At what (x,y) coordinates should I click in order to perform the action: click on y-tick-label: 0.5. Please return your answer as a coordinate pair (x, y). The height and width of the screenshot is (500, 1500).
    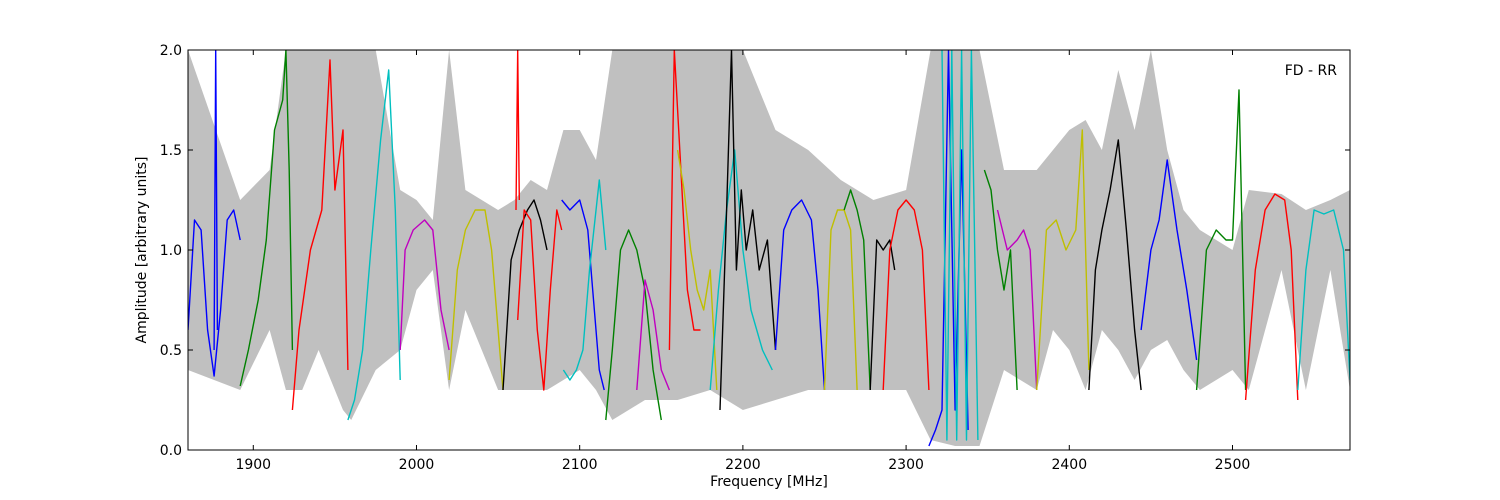
    Looking at the image, I should click on (171, 351).